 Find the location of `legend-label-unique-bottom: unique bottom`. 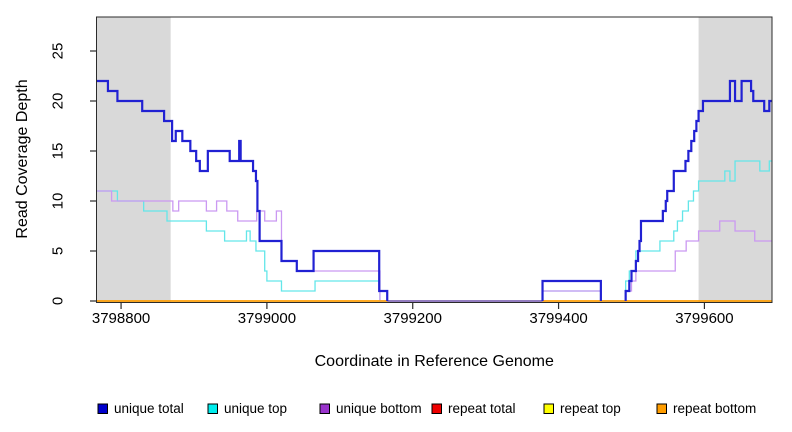

legend-label-unique-bottom: unique bottom is located at coordinates (379, 408).